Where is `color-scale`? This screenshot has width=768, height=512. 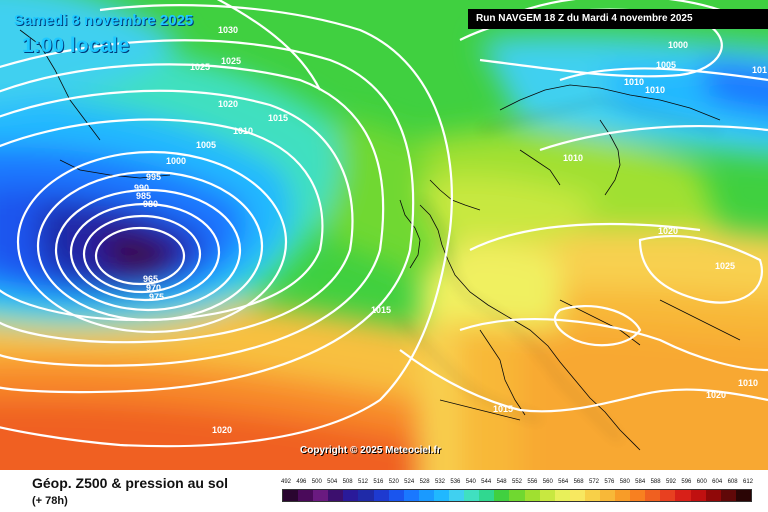 color-scale is located at coordinates (517, 495).